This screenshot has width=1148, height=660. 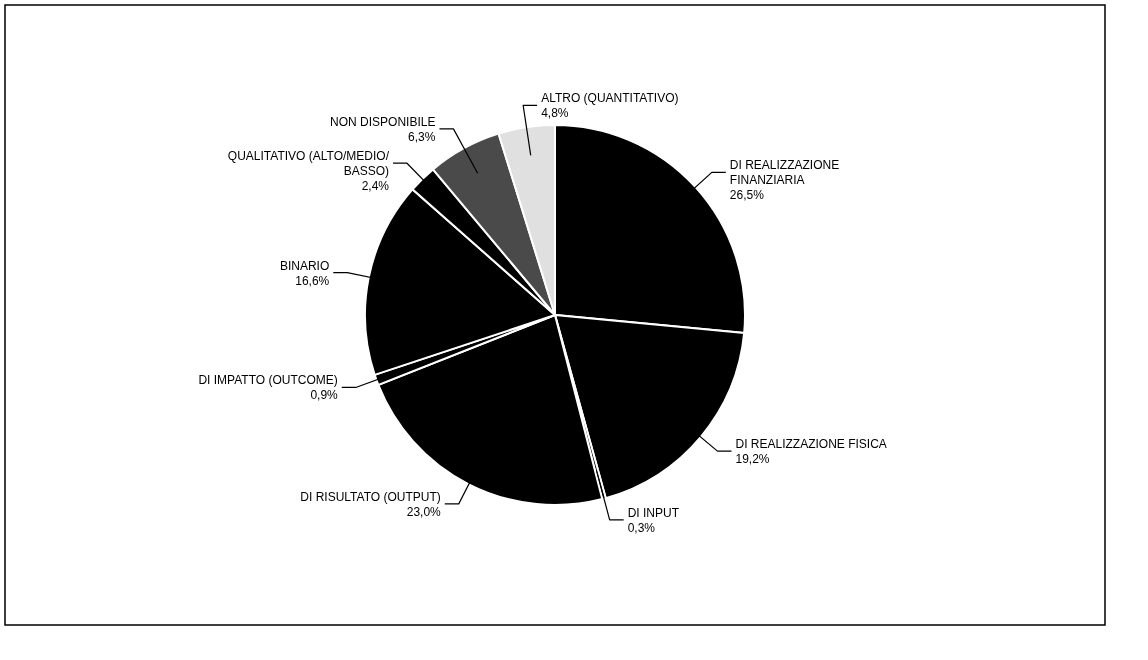 I want to click on slice-label: NON DISPONIBILE, so click(x=383, y=121).